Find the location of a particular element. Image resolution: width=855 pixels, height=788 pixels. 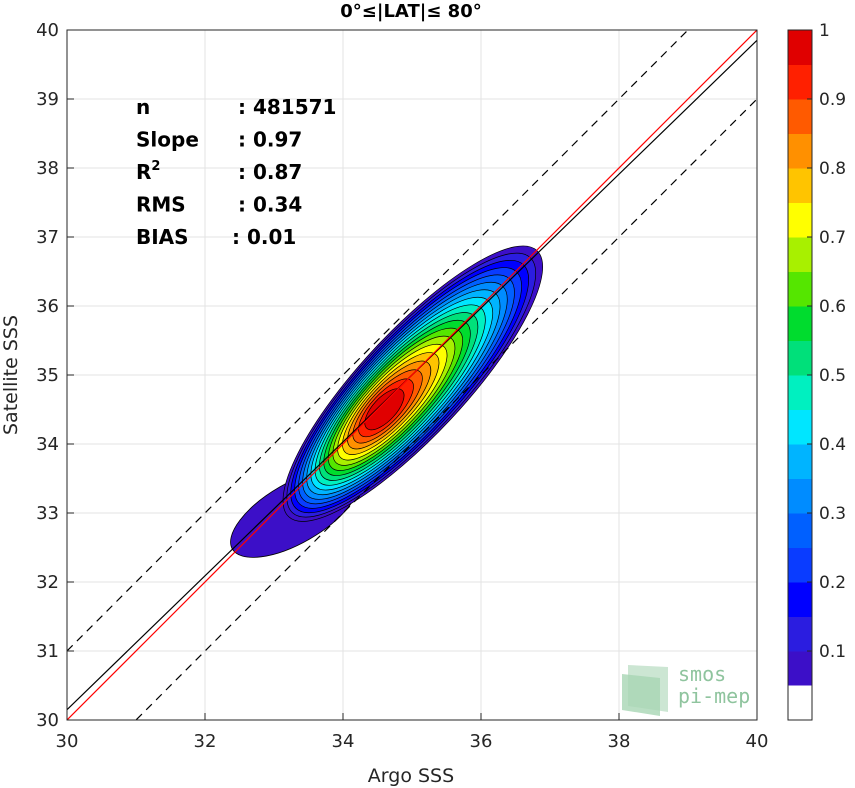

stat-label: RMS is located at coordinates (161, 205).